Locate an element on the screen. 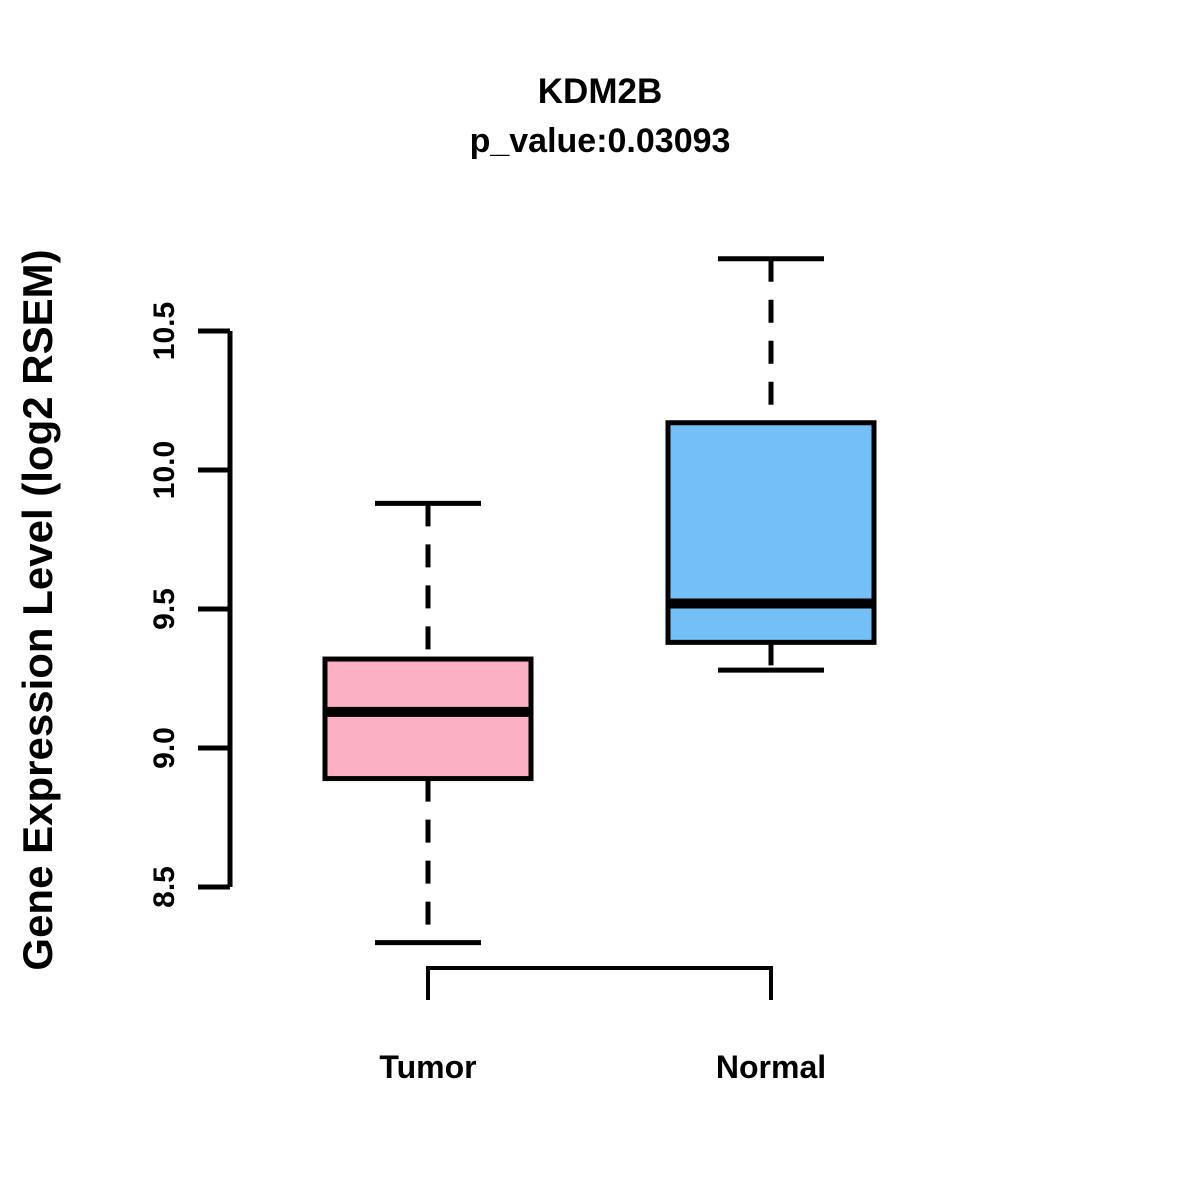 The image size is (1200, 1200). y-tick-label: 8.5 is located at coordinates (164, 887).